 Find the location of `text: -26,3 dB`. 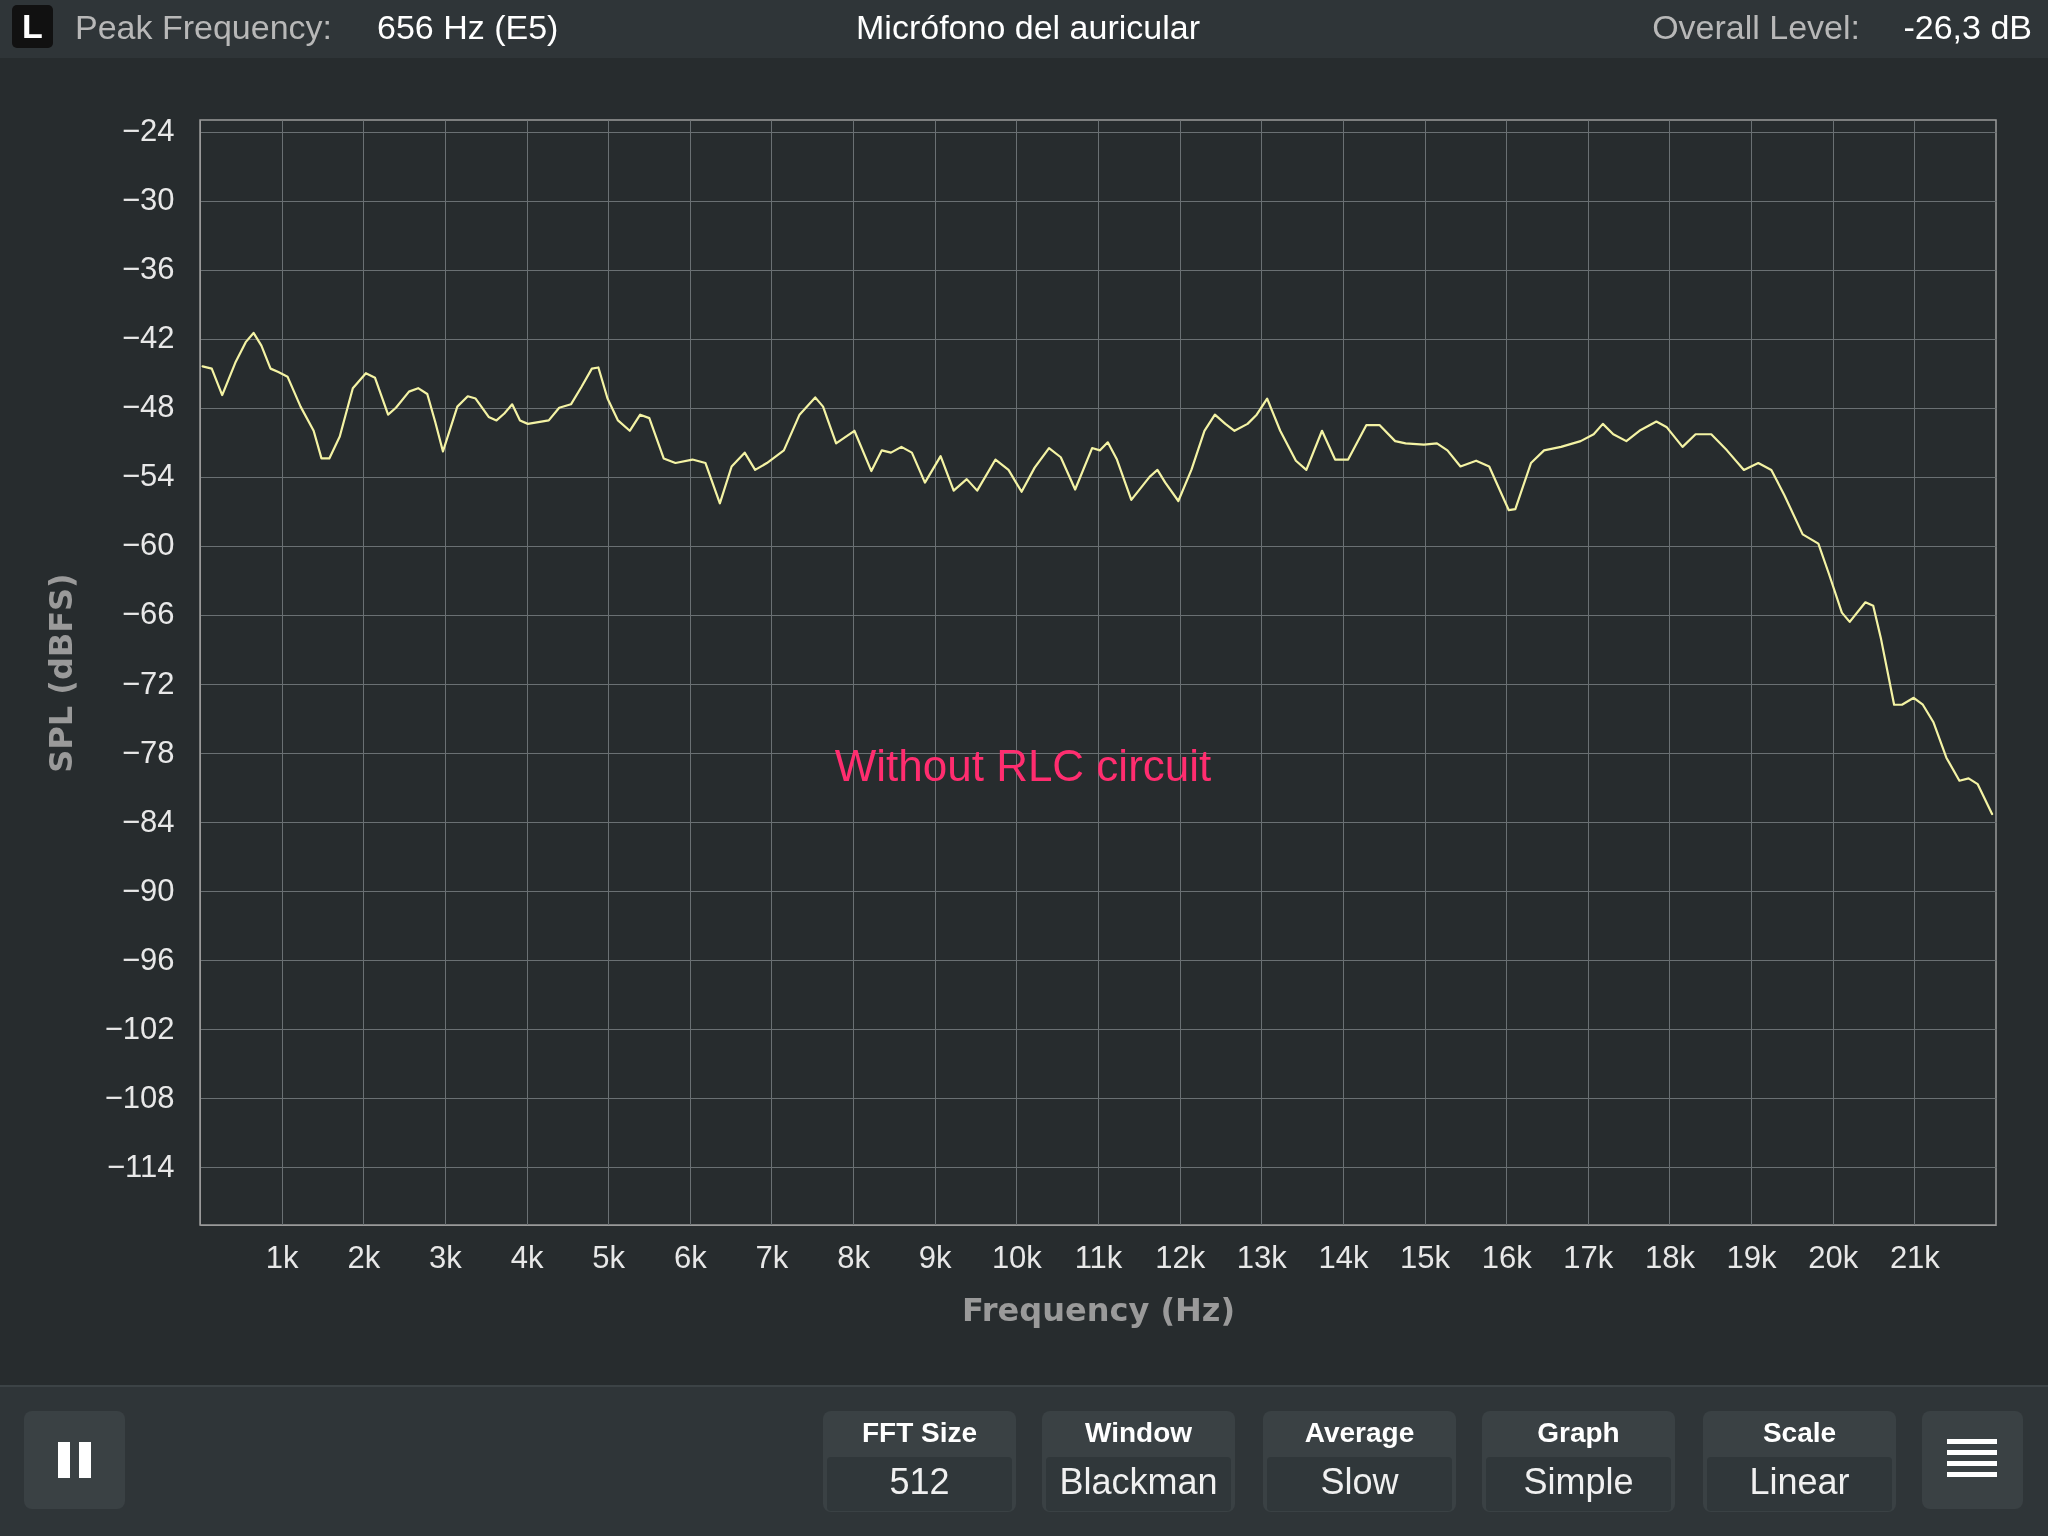

text: -26,3 dB is located at coordinates (1967, 27).